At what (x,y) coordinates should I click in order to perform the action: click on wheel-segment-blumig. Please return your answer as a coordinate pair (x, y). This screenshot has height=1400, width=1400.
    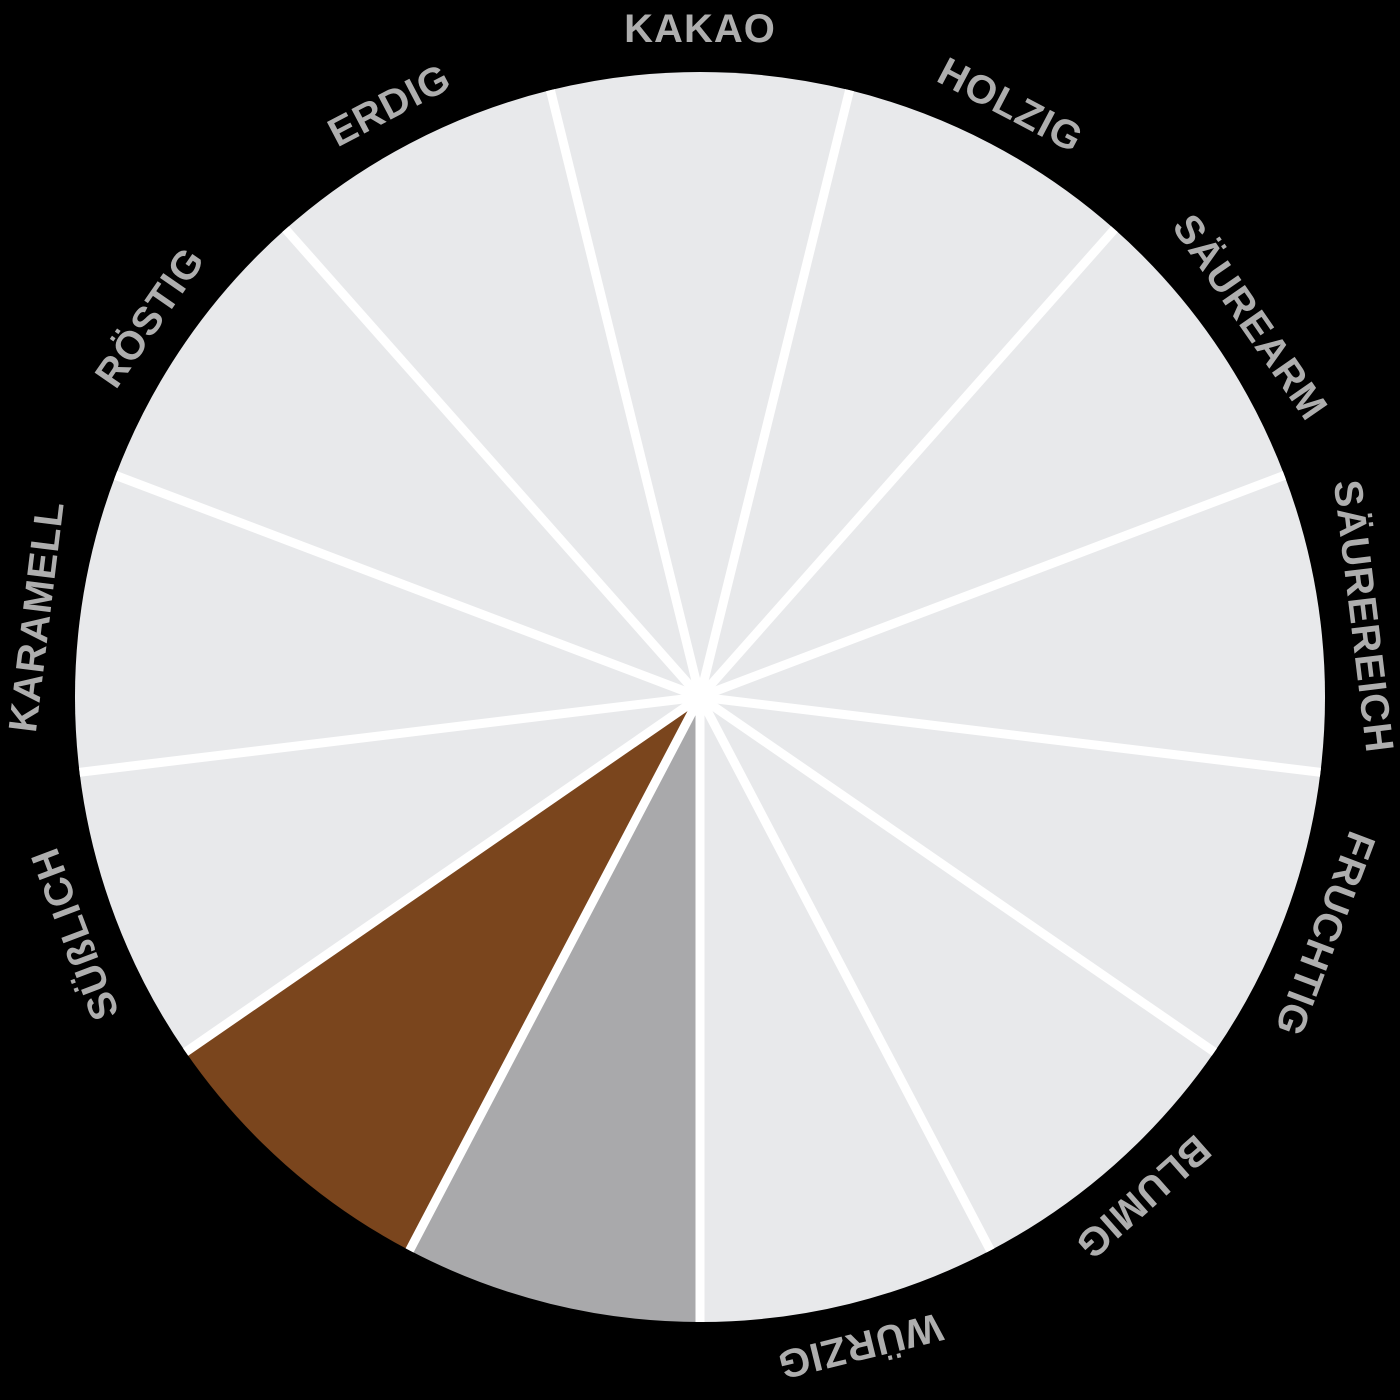
    Looking at the image, I should click on (957, 974).